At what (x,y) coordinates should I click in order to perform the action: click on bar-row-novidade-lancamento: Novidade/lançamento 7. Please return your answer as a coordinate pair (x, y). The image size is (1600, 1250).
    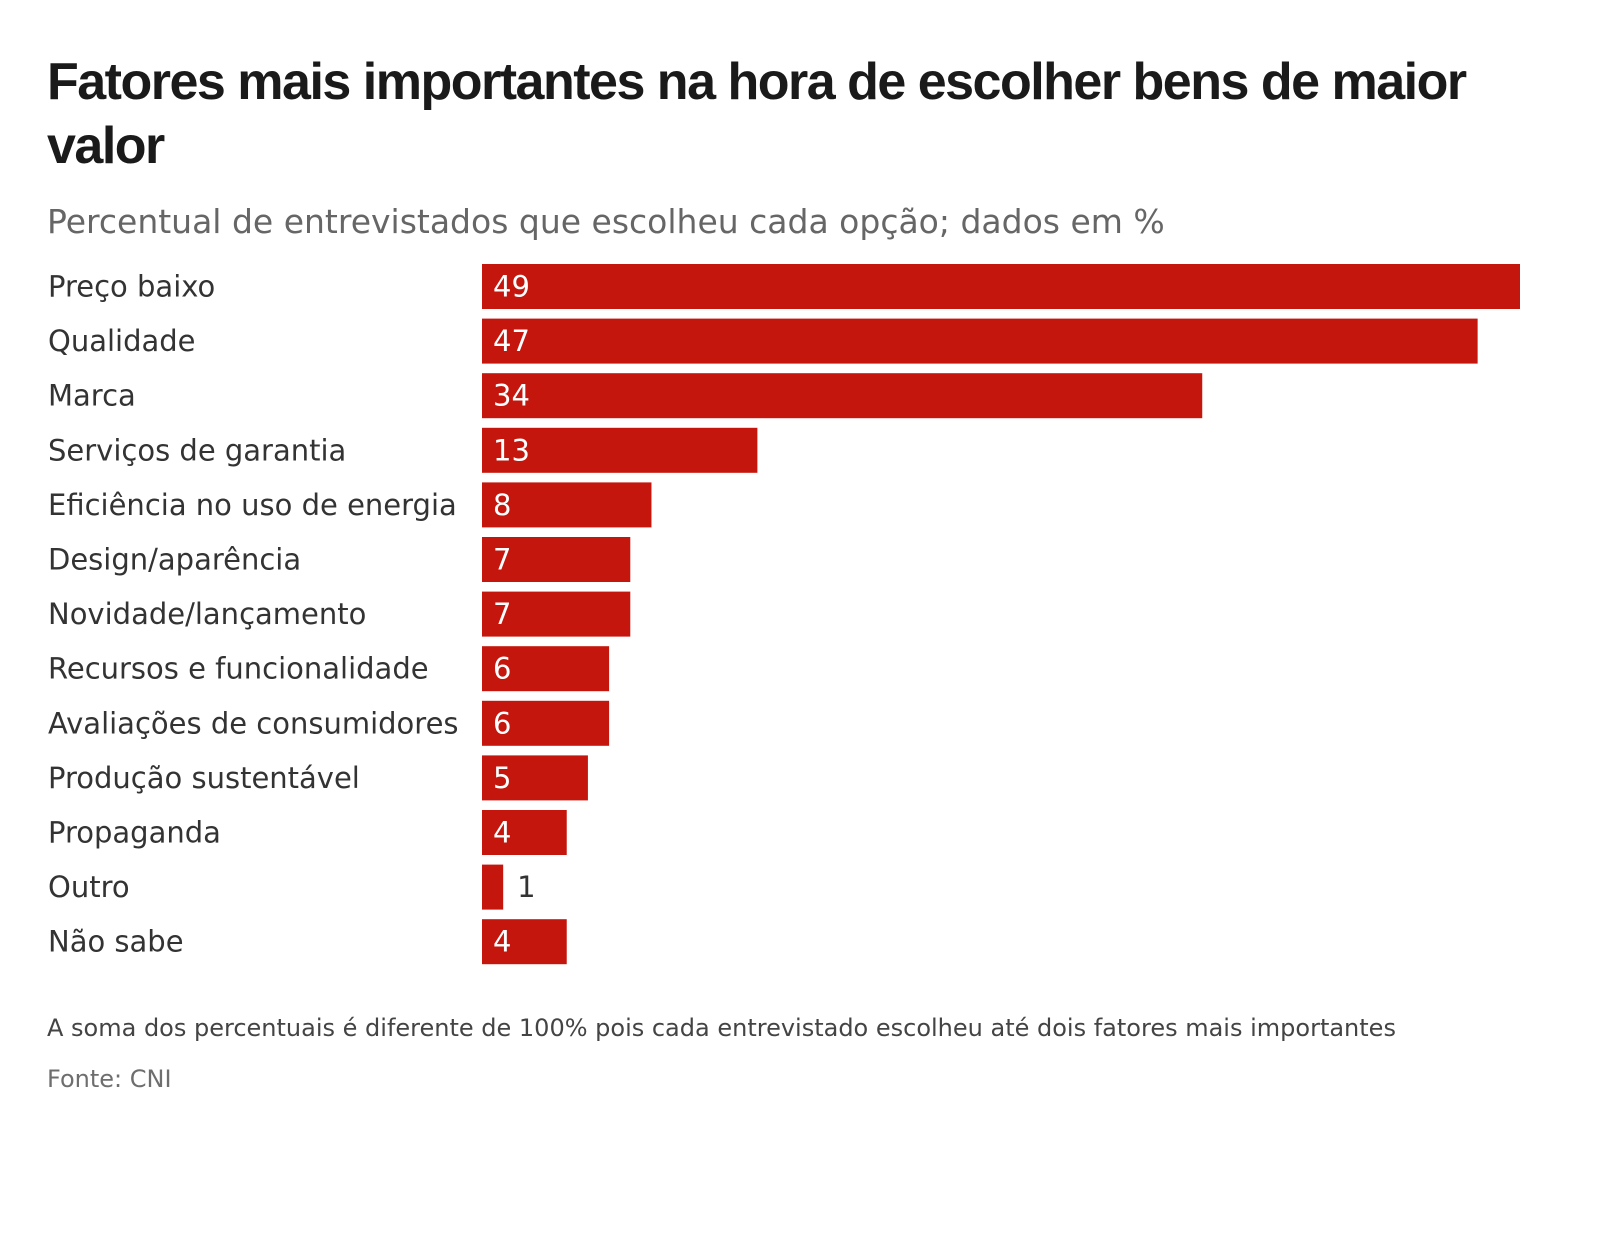
    Looking at the image, I should click on (339, 614).